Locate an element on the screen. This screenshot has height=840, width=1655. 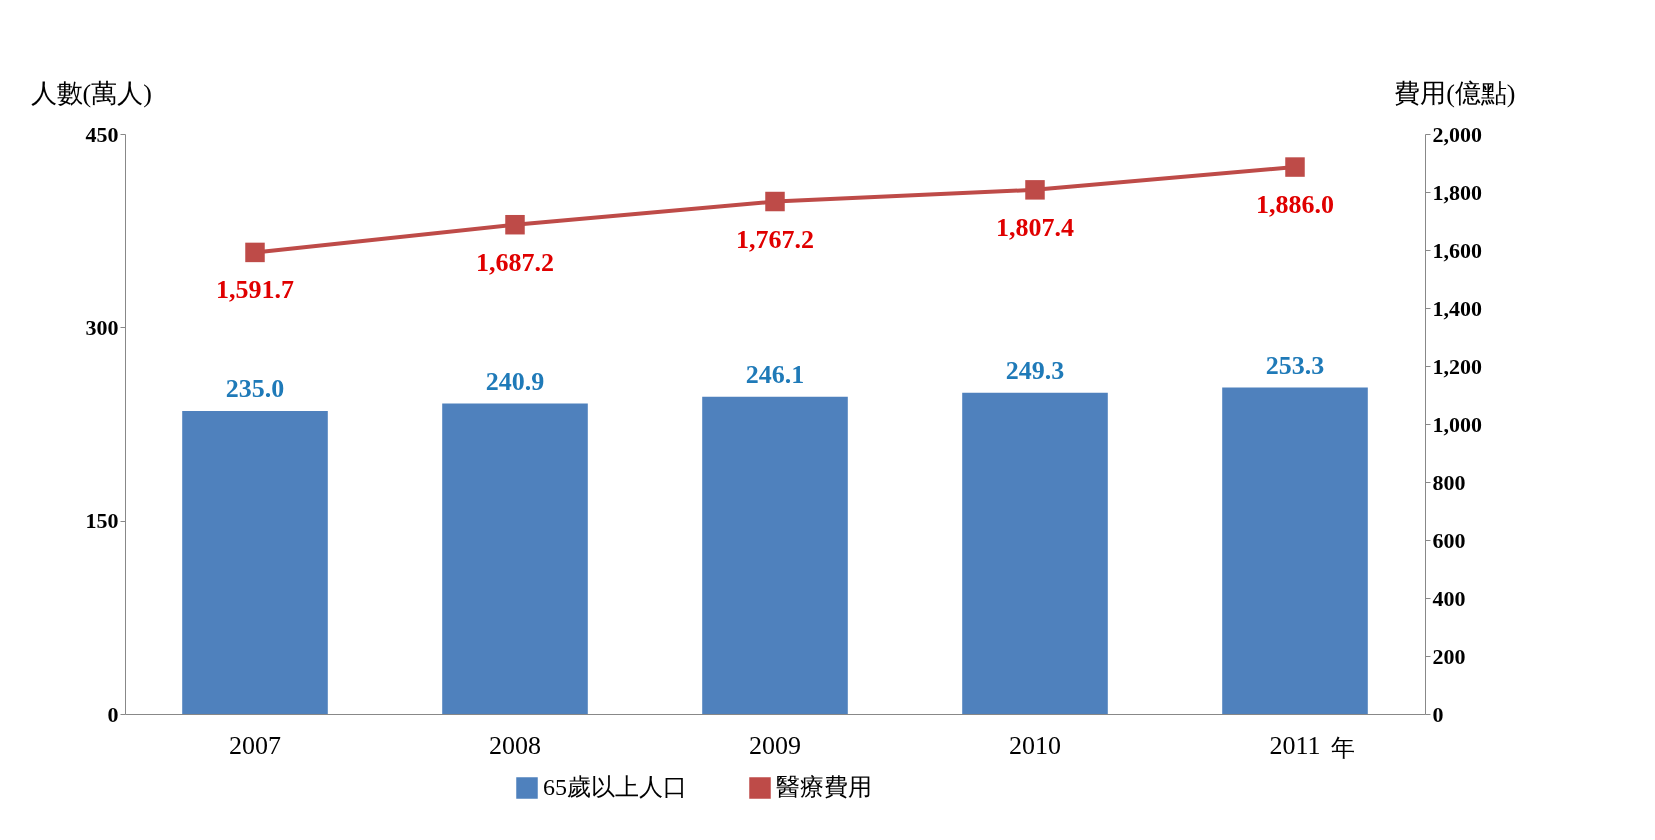
data-label: 249.3 is located at coordinates (1035, 370).